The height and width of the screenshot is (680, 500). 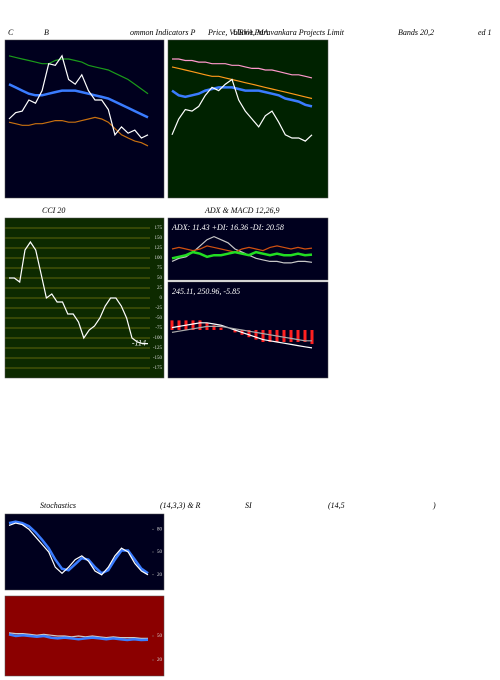 What do you see at coordinates (46, 32) in the screenshot?
I see `panel-title: B` at bounding box center [46, 32].